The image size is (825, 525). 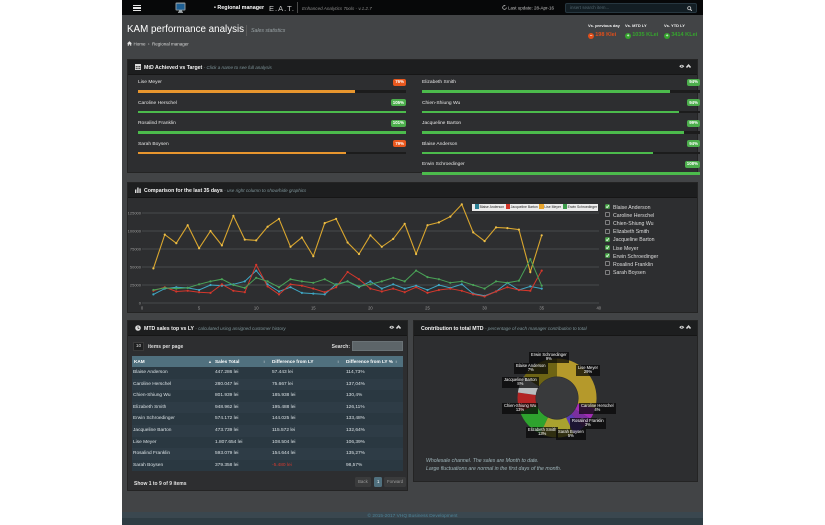 What do you see at coordinates (135, 231) in the screenshot?
I see `svg-text: 100000` at bounding box center [135, 231].